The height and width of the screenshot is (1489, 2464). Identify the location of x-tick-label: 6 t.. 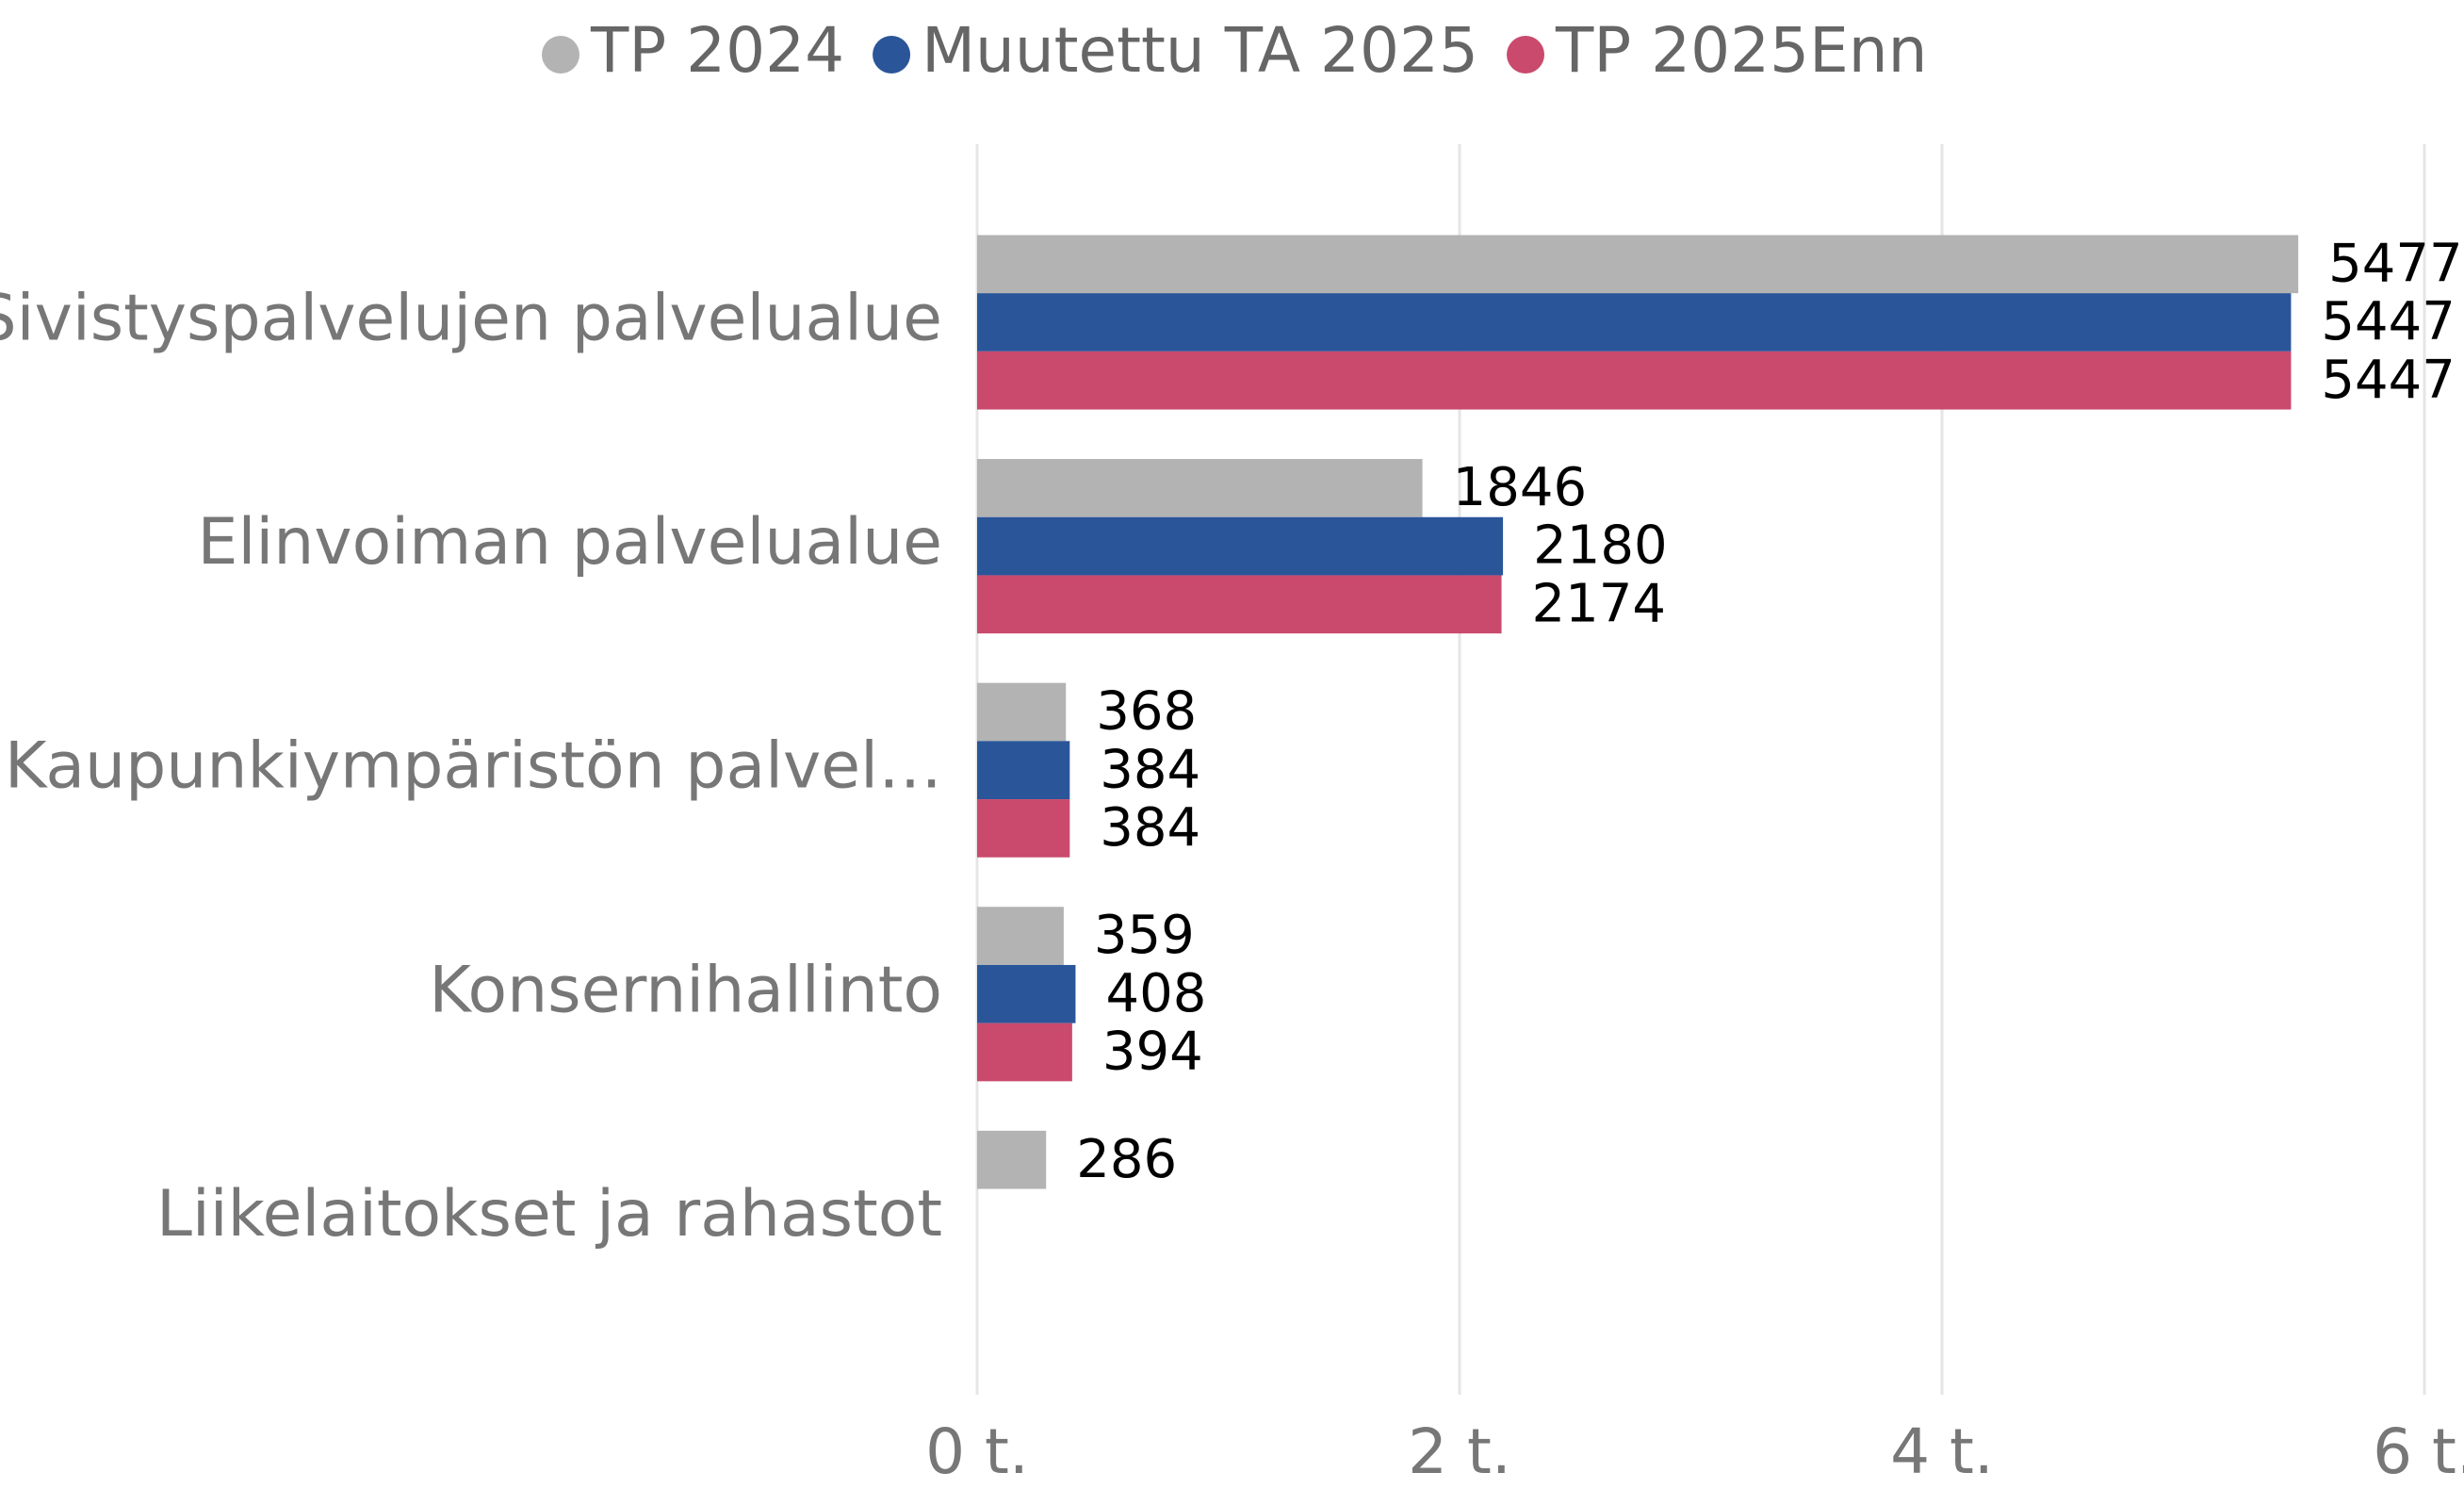
(2418, 1451).